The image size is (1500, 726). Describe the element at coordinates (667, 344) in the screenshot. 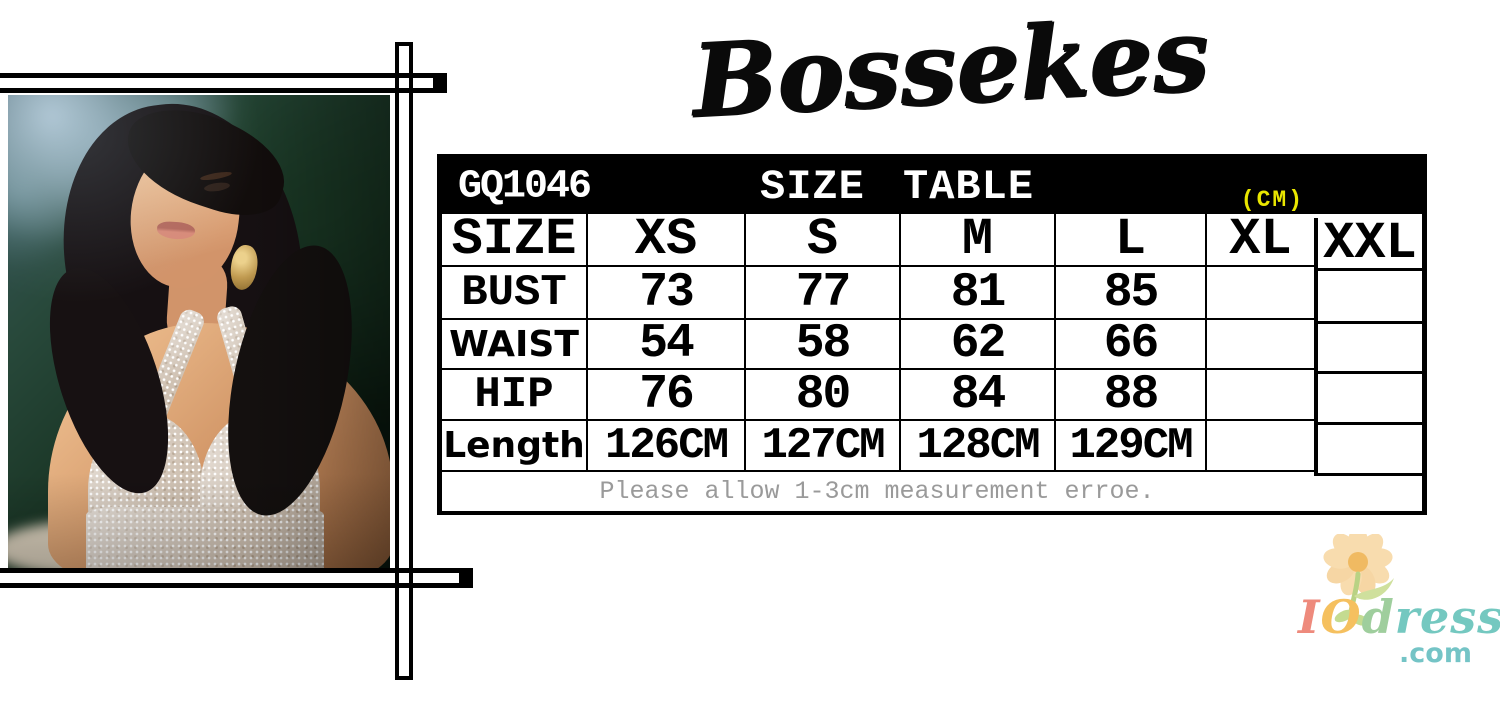

I see `waist-xs-cell: 54` at that location.